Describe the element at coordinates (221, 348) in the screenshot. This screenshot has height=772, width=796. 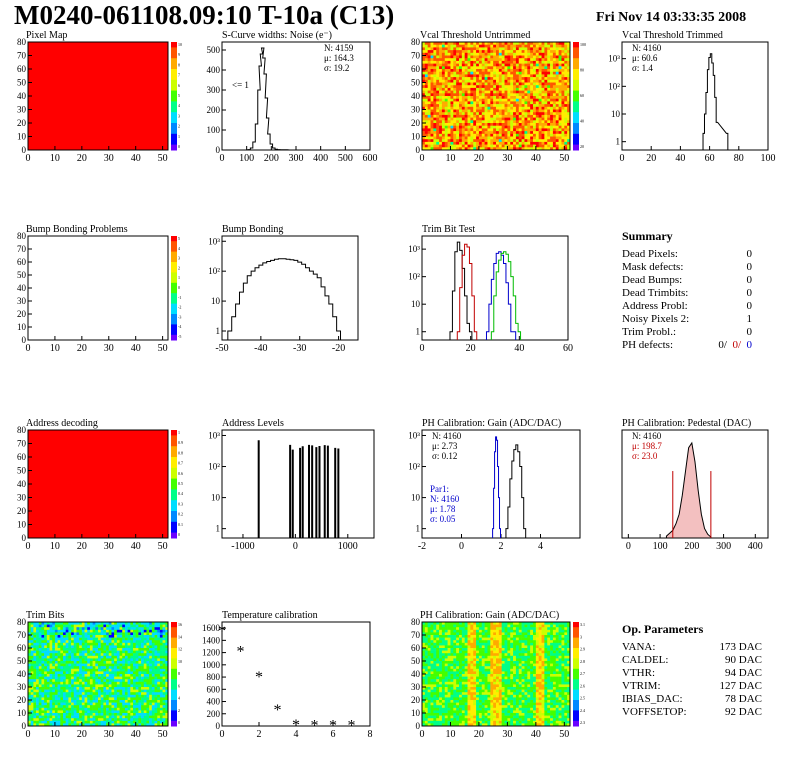
I see `x-tick-label: -50` at that location.